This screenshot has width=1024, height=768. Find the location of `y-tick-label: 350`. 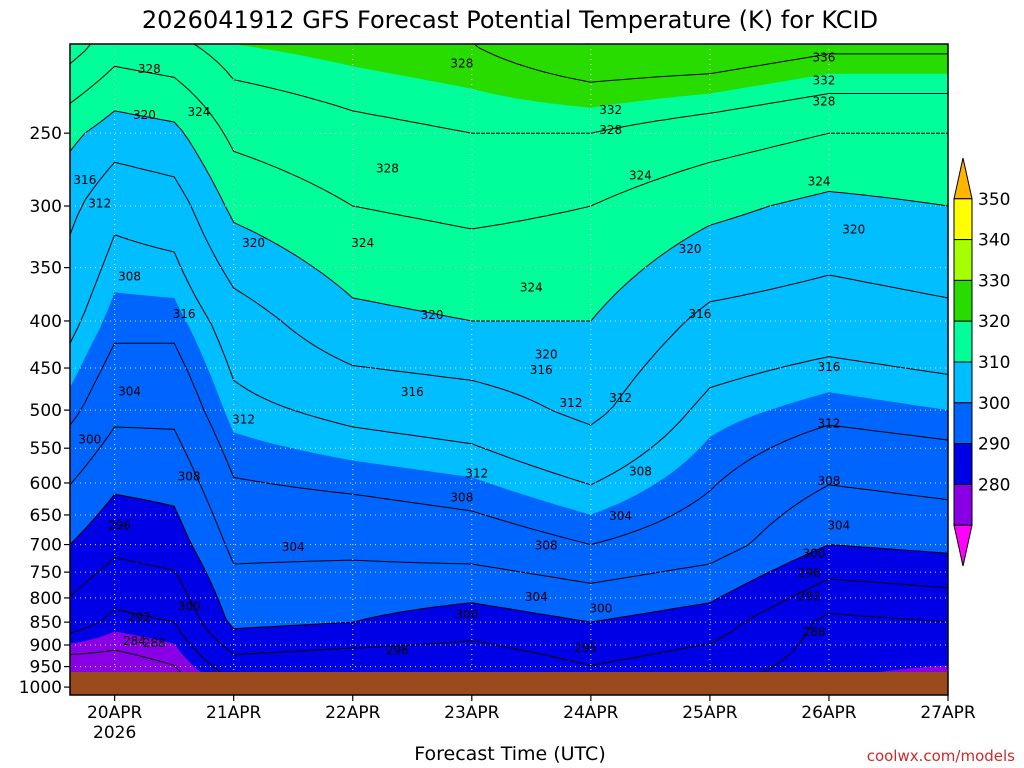

y-tick-label: 350 is located at coordinates (46, 269).